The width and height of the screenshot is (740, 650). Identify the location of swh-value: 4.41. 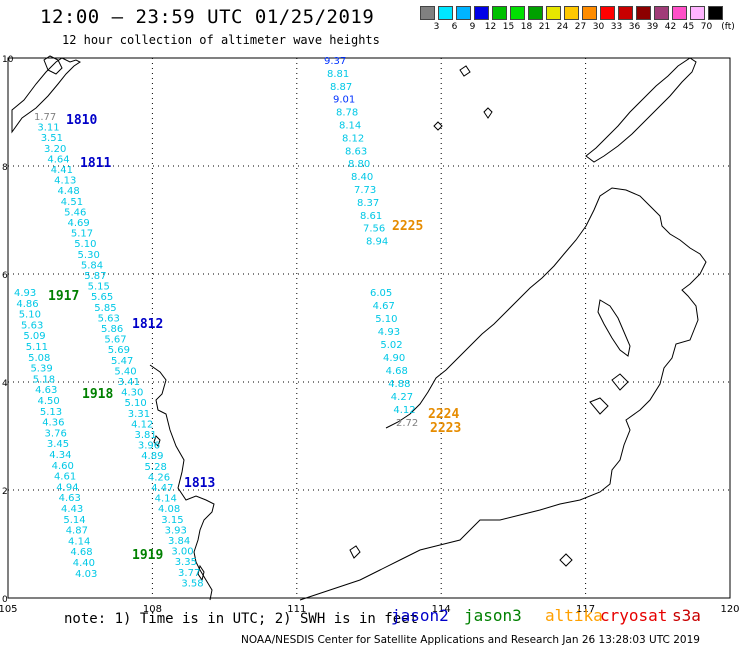
(62, 170).